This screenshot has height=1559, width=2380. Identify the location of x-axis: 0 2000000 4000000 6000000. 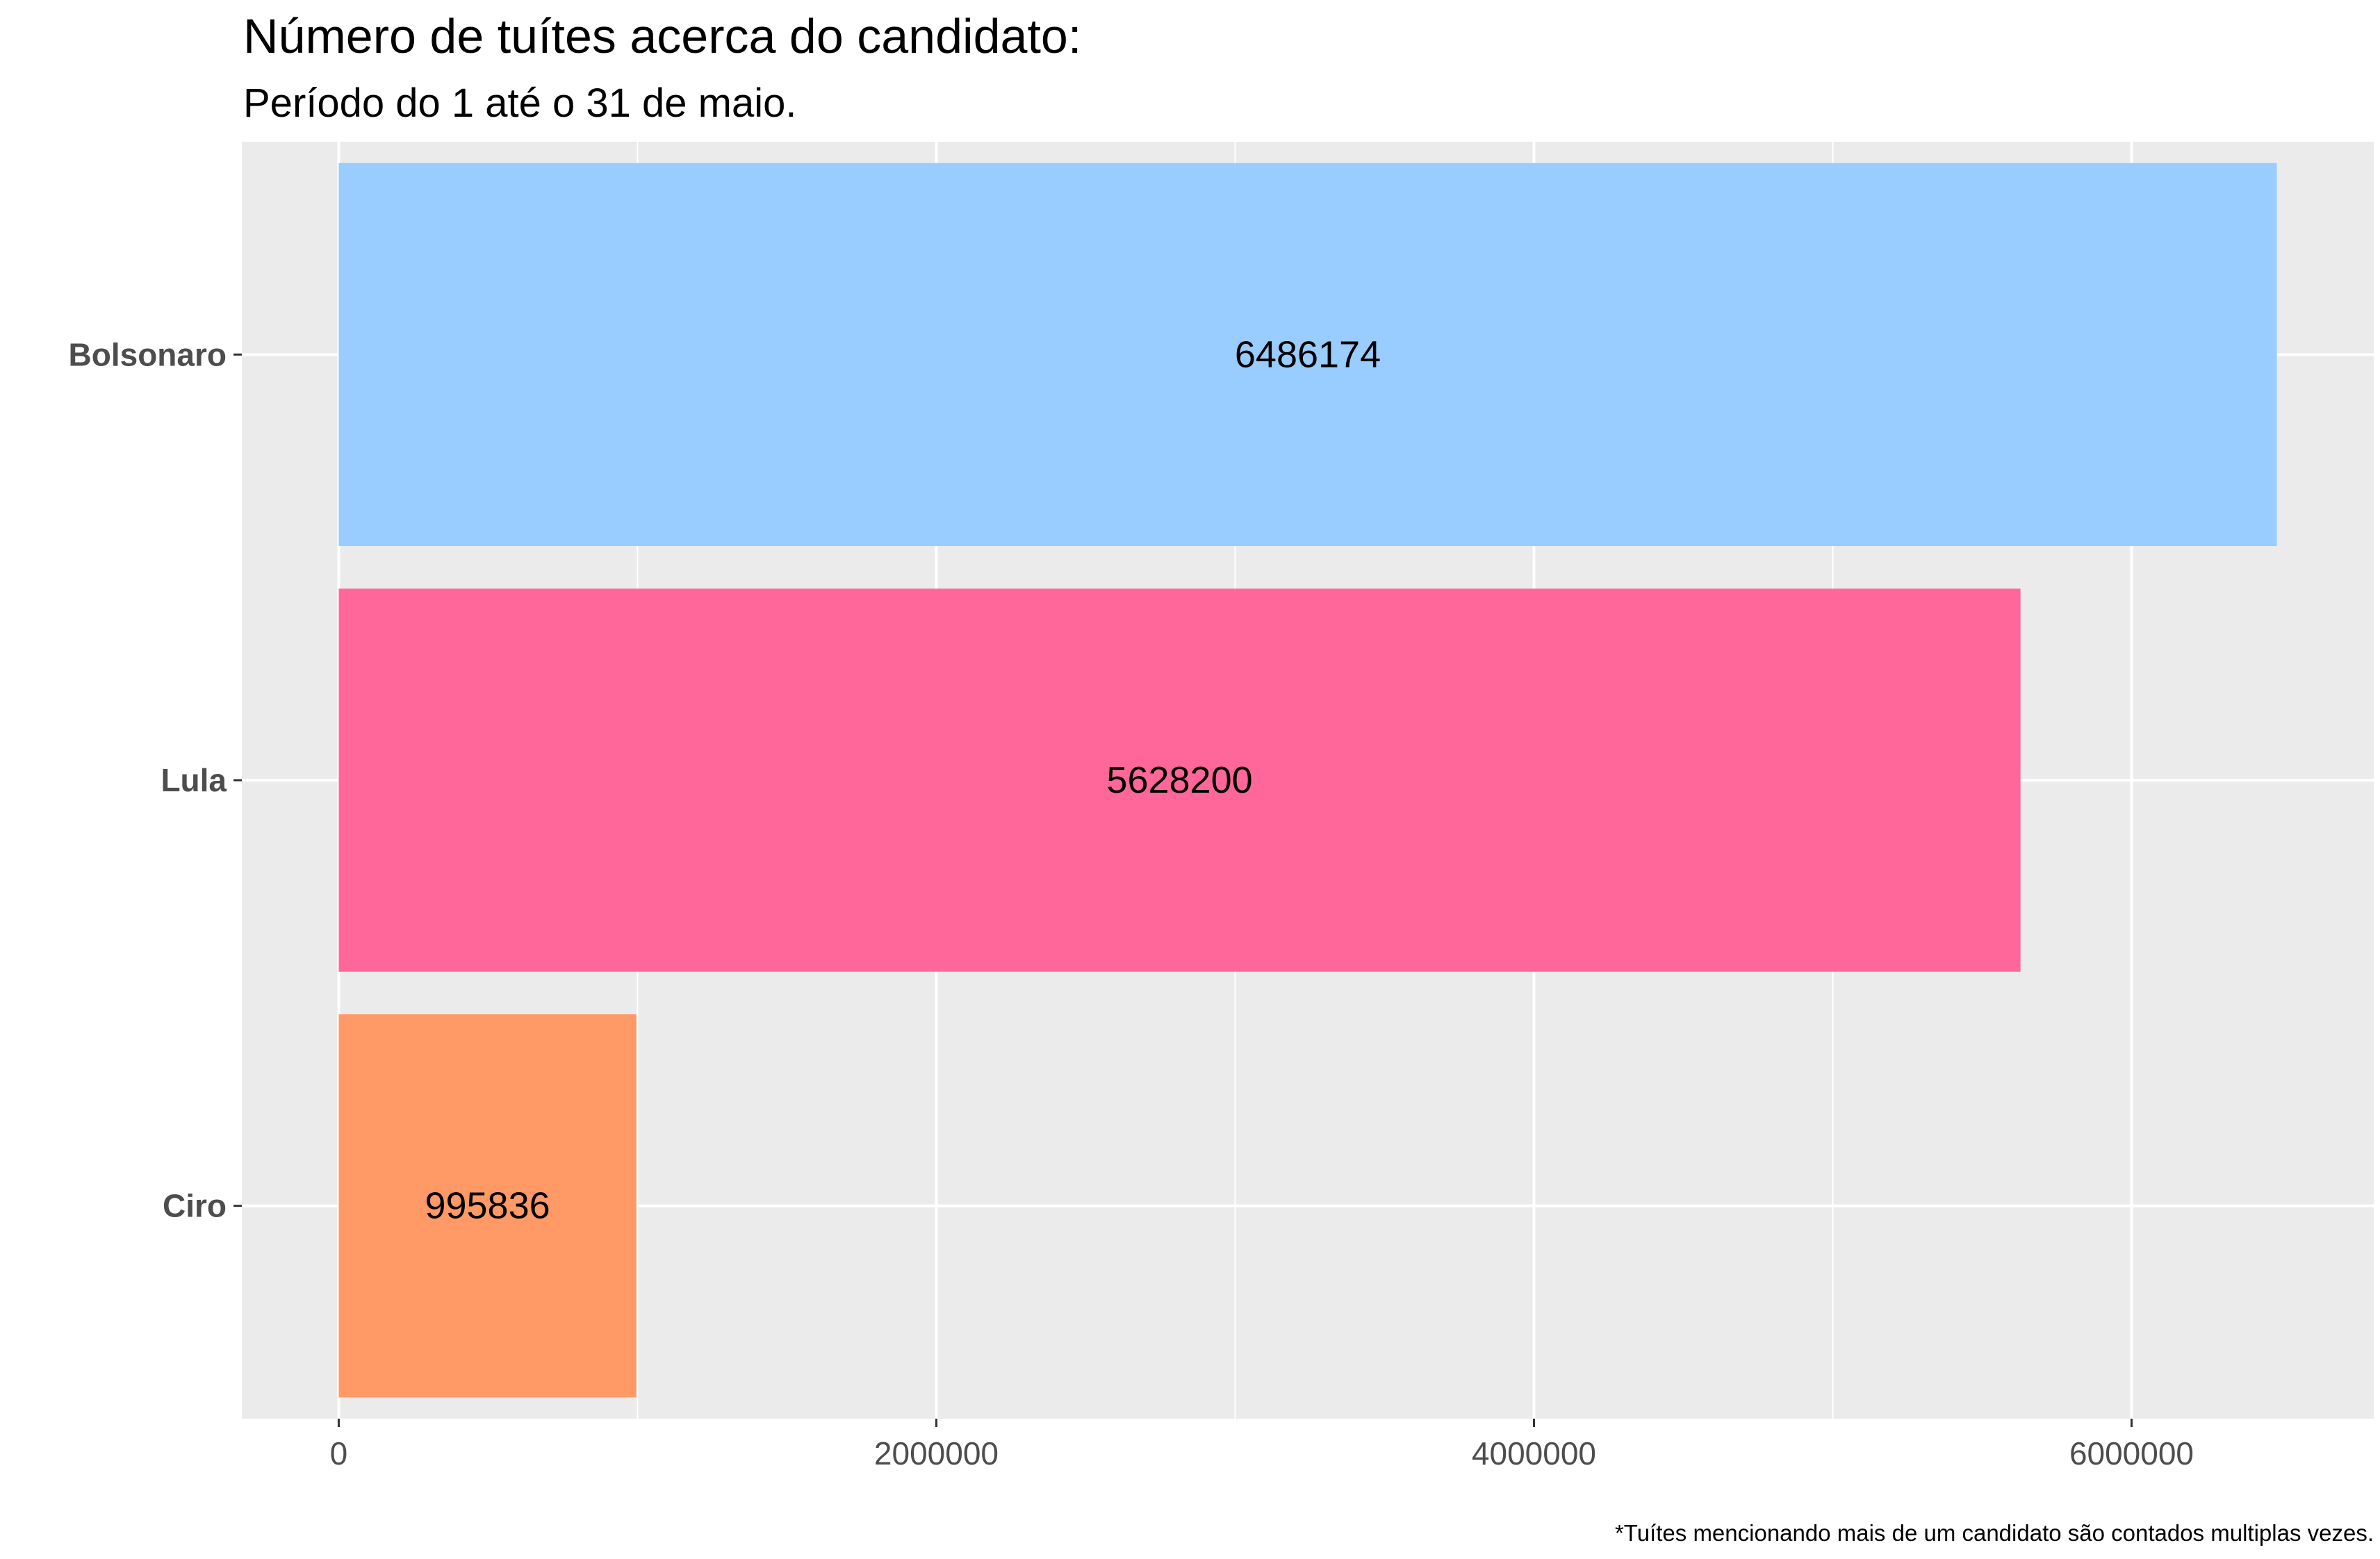
(1262, 1445).